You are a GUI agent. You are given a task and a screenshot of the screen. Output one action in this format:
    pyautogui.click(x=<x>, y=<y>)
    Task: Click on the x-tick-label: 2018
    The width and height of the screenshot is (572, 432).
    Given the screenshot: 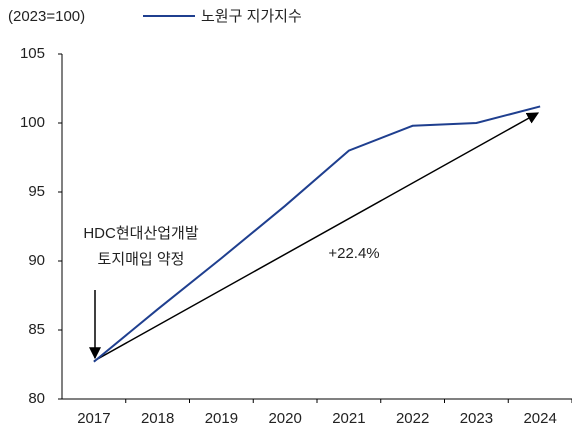 What is the action you would take?
    pyautogui.click(x=157, y=418)
    